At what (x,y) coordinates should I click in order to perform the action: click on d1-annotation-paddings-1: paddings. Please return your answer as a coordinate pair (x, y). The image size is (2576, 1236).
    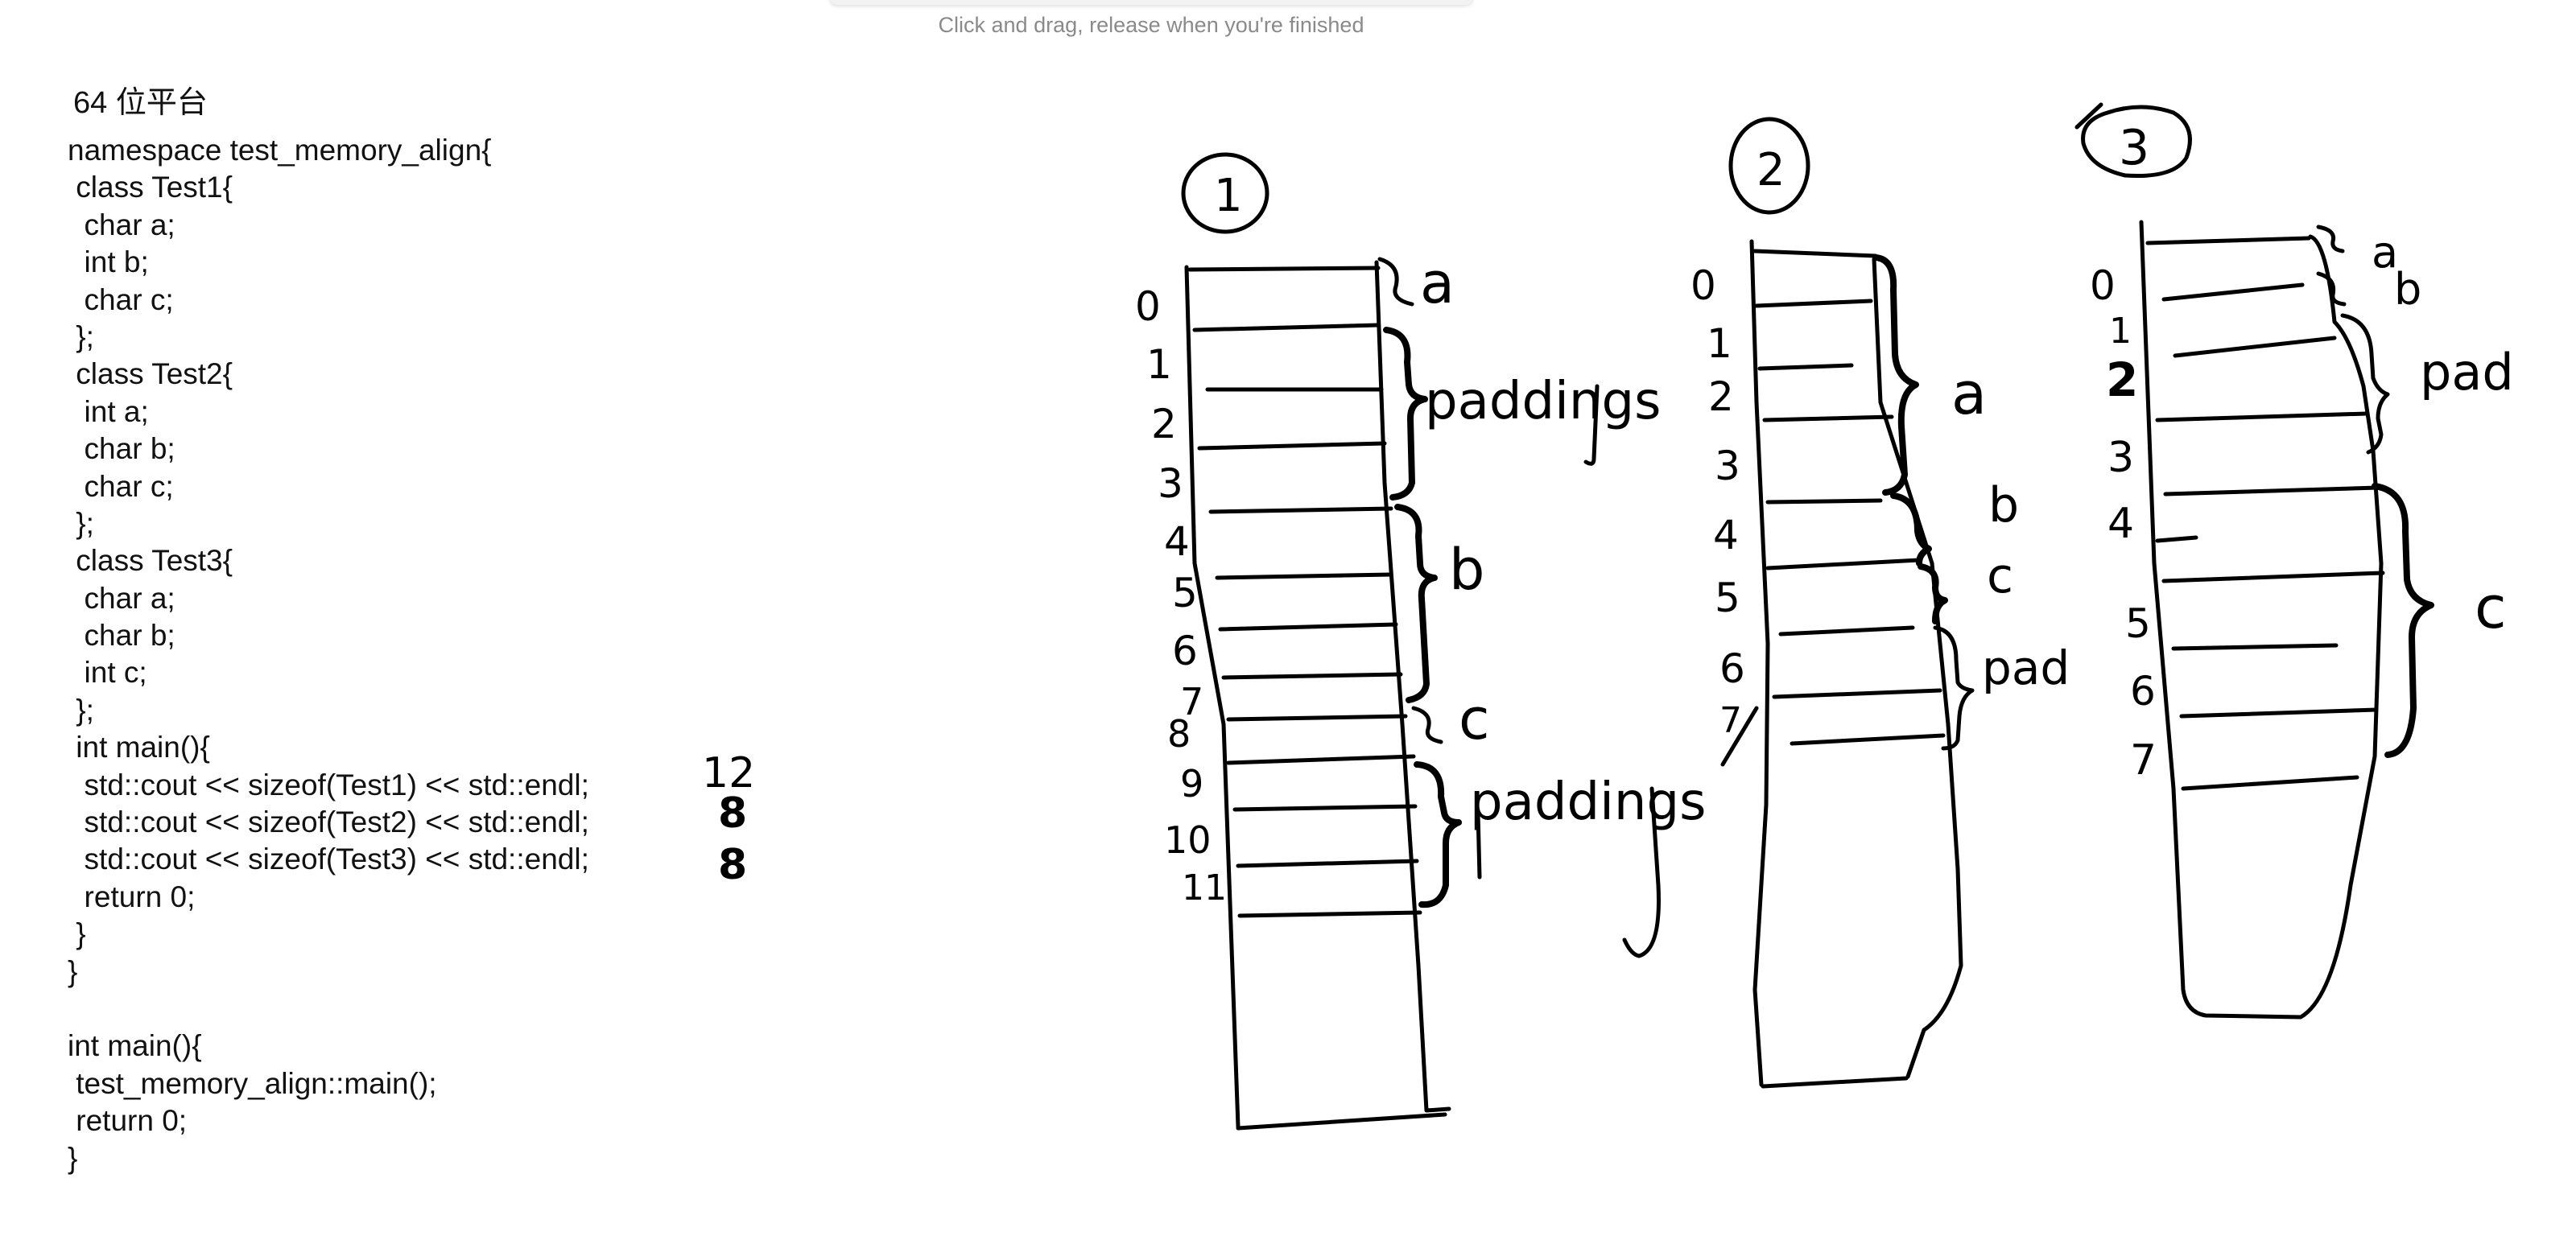
    Looking at the image, I should click on (1543, 401).